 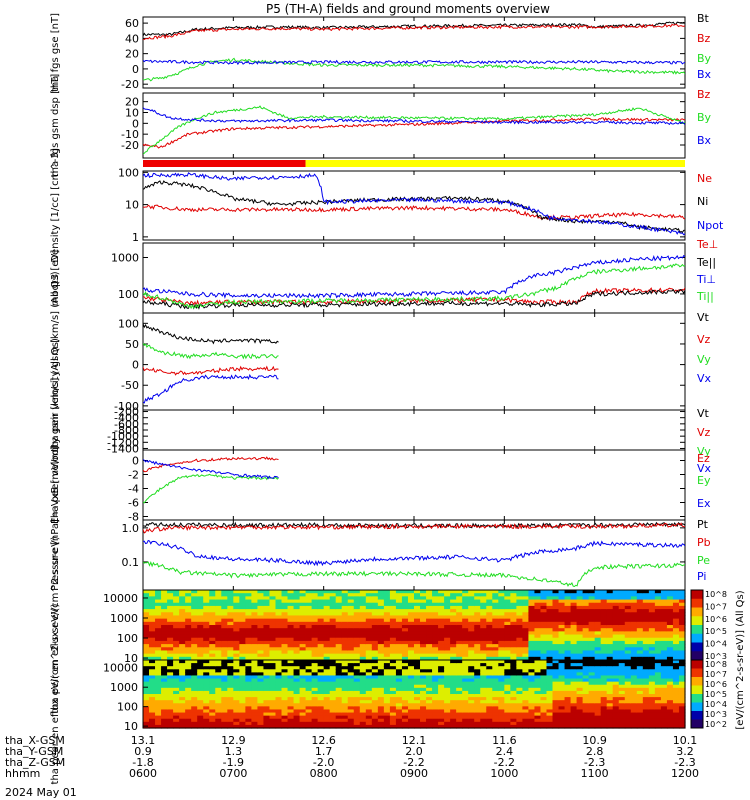 I want to click on footer-value: 2.4, so click(x=505, y=751).